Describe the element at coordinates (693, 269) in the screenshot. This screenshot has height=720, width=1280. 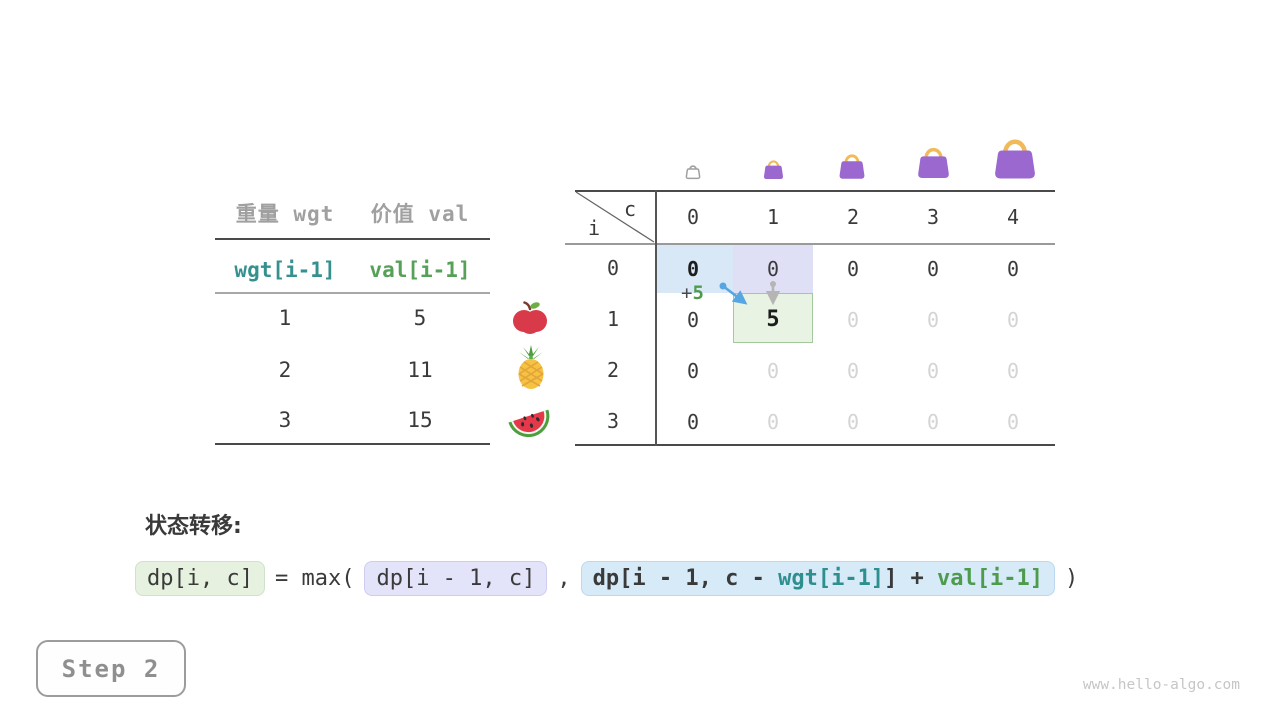
I see `dp-cell-0-0: 0` at that location.